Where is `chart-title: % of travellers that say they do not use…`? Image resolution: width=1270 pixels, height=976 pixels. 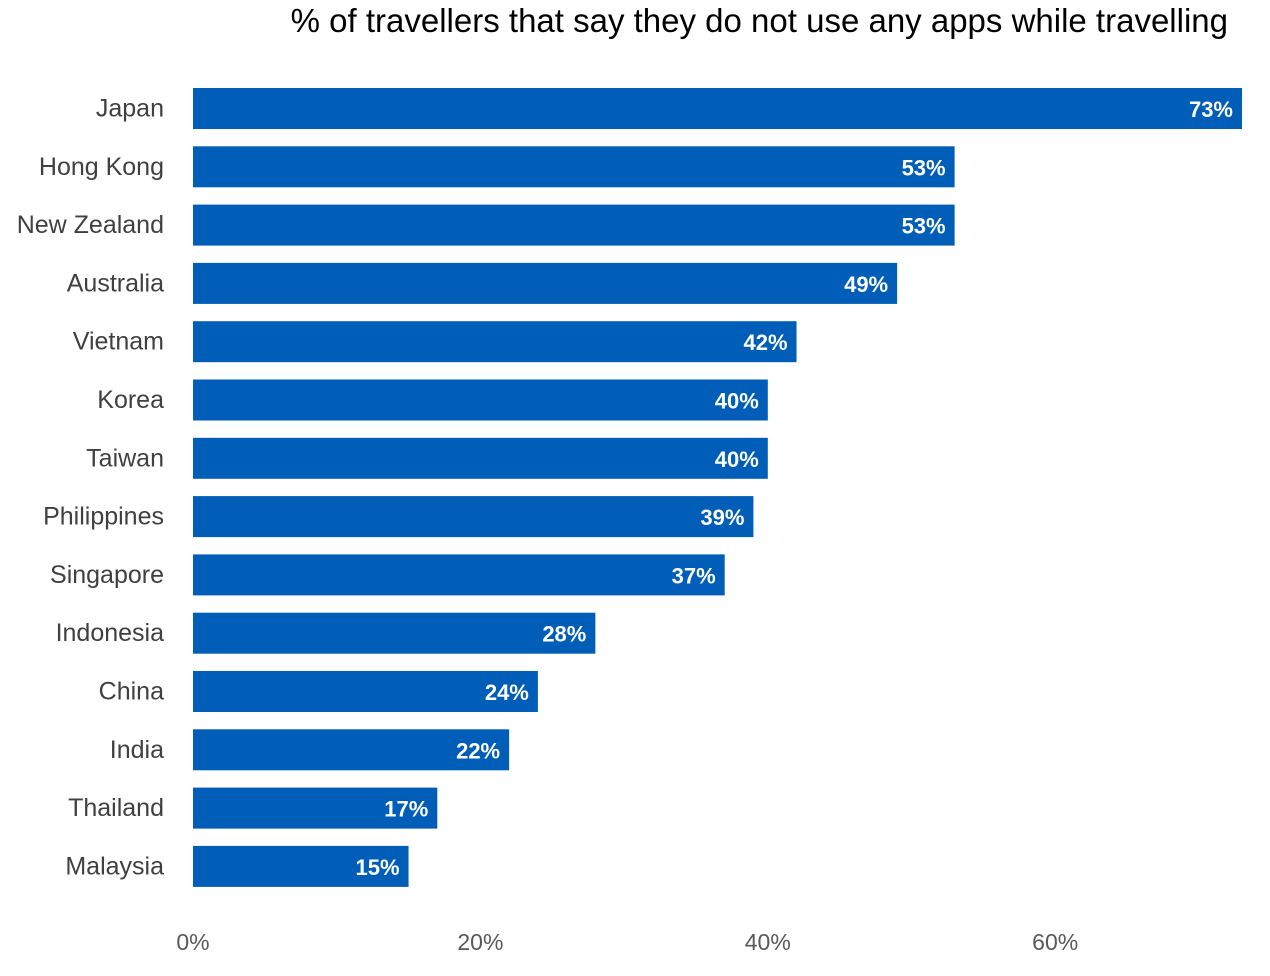
chart-title: % of travellers that say they do not use… is located at coordinates (759, 20).